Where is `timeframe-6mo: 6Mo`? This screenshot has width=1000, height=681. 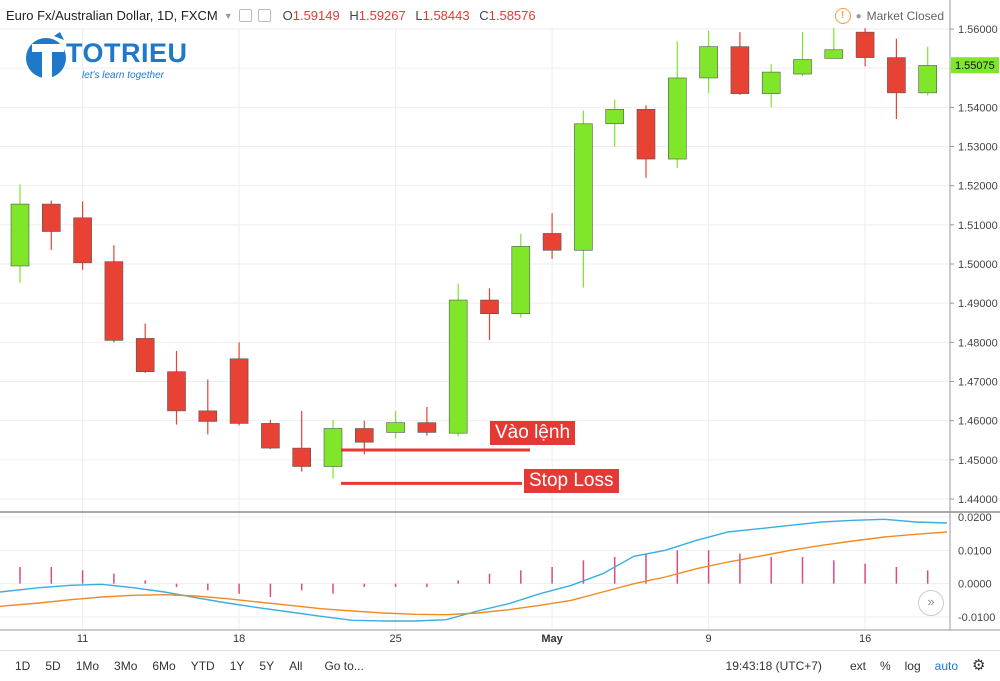
timeframe-6mo: 6Mo is located at coordinates (164, 666).